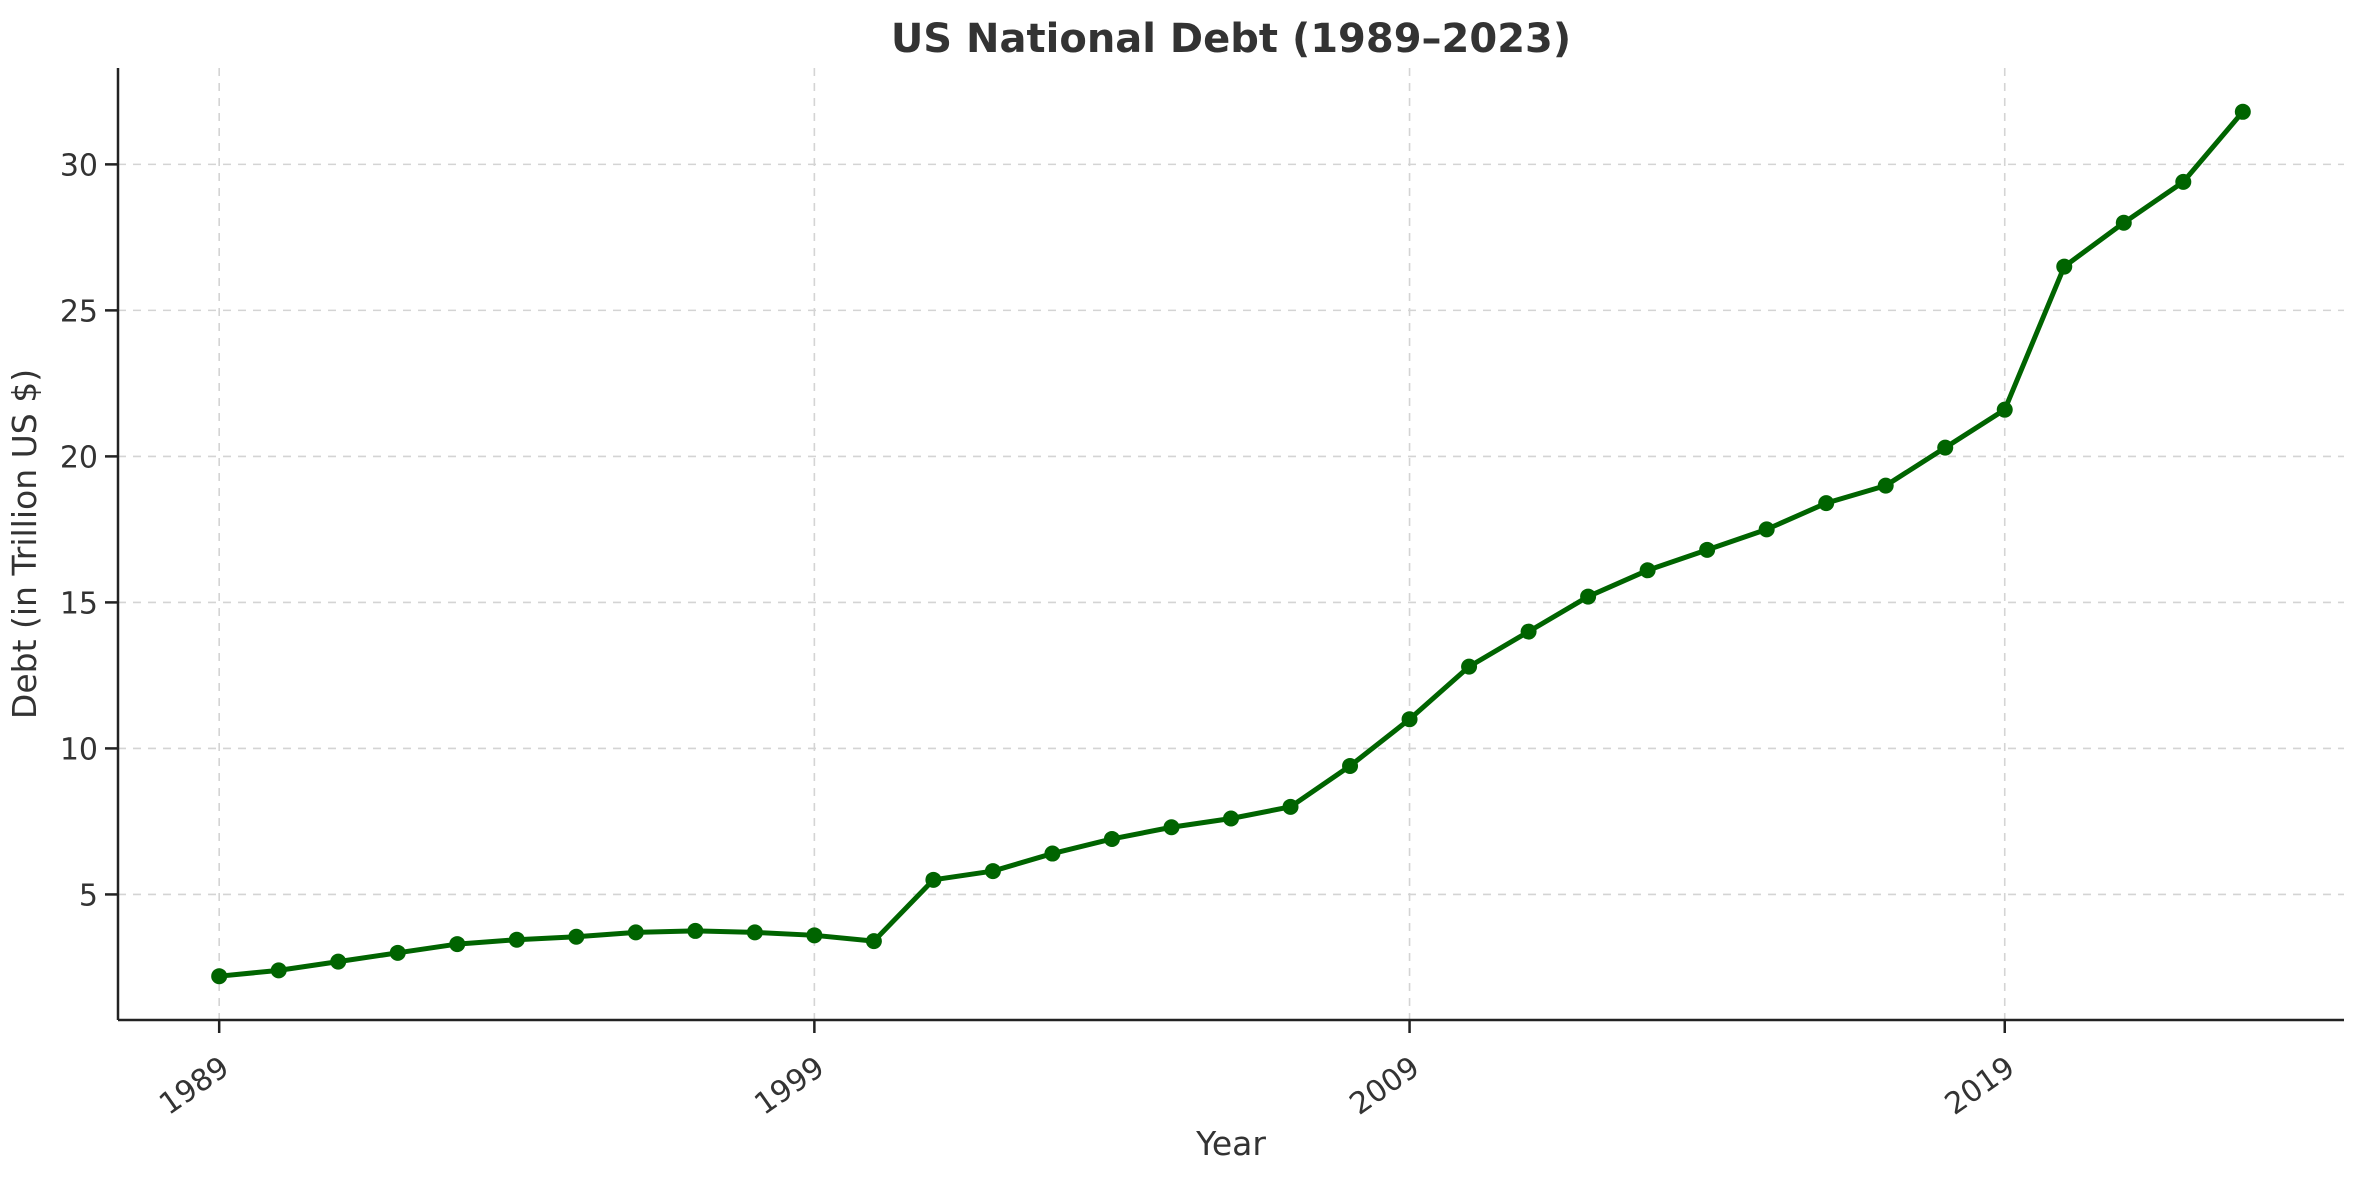 Image resolution: width=2379 pixels, height=1180 pixels. Describe the element at coordinates (24, 544) in the screenshot. I see `y-axis-label: Debt (in Trillion US $)` at that location.